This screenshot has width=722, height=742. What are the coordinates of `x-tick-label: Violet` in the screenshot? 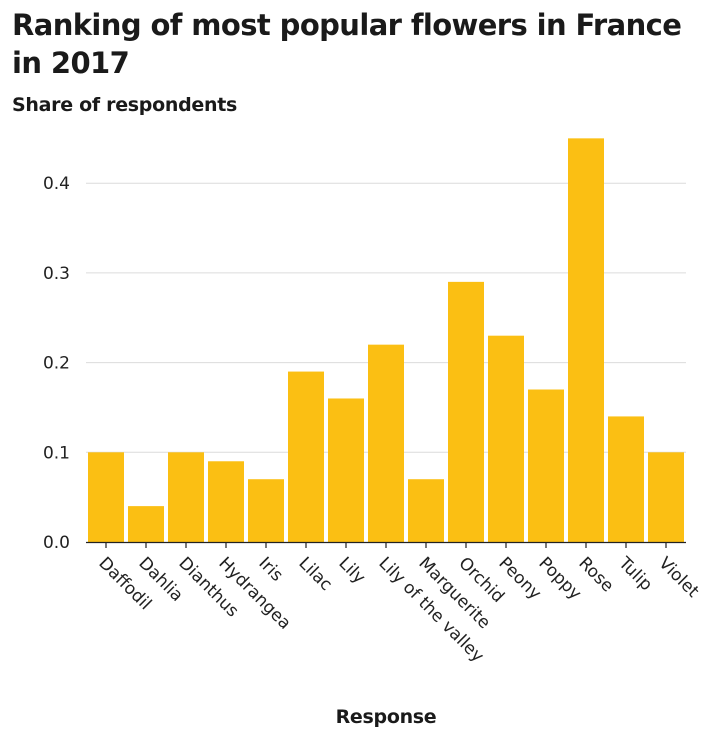 It's located at (678, 577).